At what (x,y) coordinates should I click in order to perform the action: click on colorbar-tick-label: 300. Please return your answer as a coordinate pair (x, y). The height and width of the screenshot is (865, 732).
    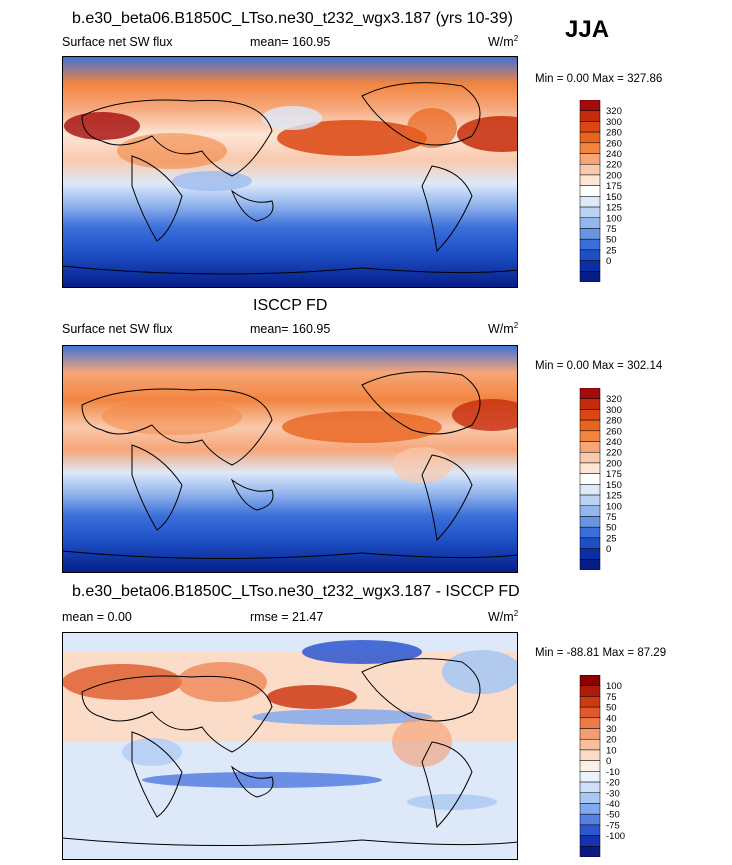
    Looking at the image, I should click on (614, 122).